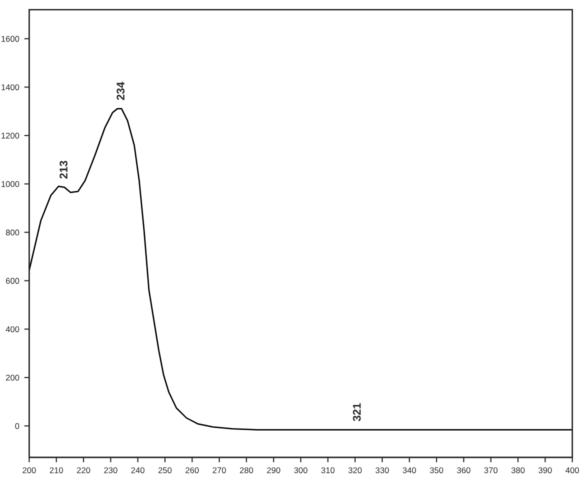  I want to click on y-tick-label: 200, so click(13, 377).